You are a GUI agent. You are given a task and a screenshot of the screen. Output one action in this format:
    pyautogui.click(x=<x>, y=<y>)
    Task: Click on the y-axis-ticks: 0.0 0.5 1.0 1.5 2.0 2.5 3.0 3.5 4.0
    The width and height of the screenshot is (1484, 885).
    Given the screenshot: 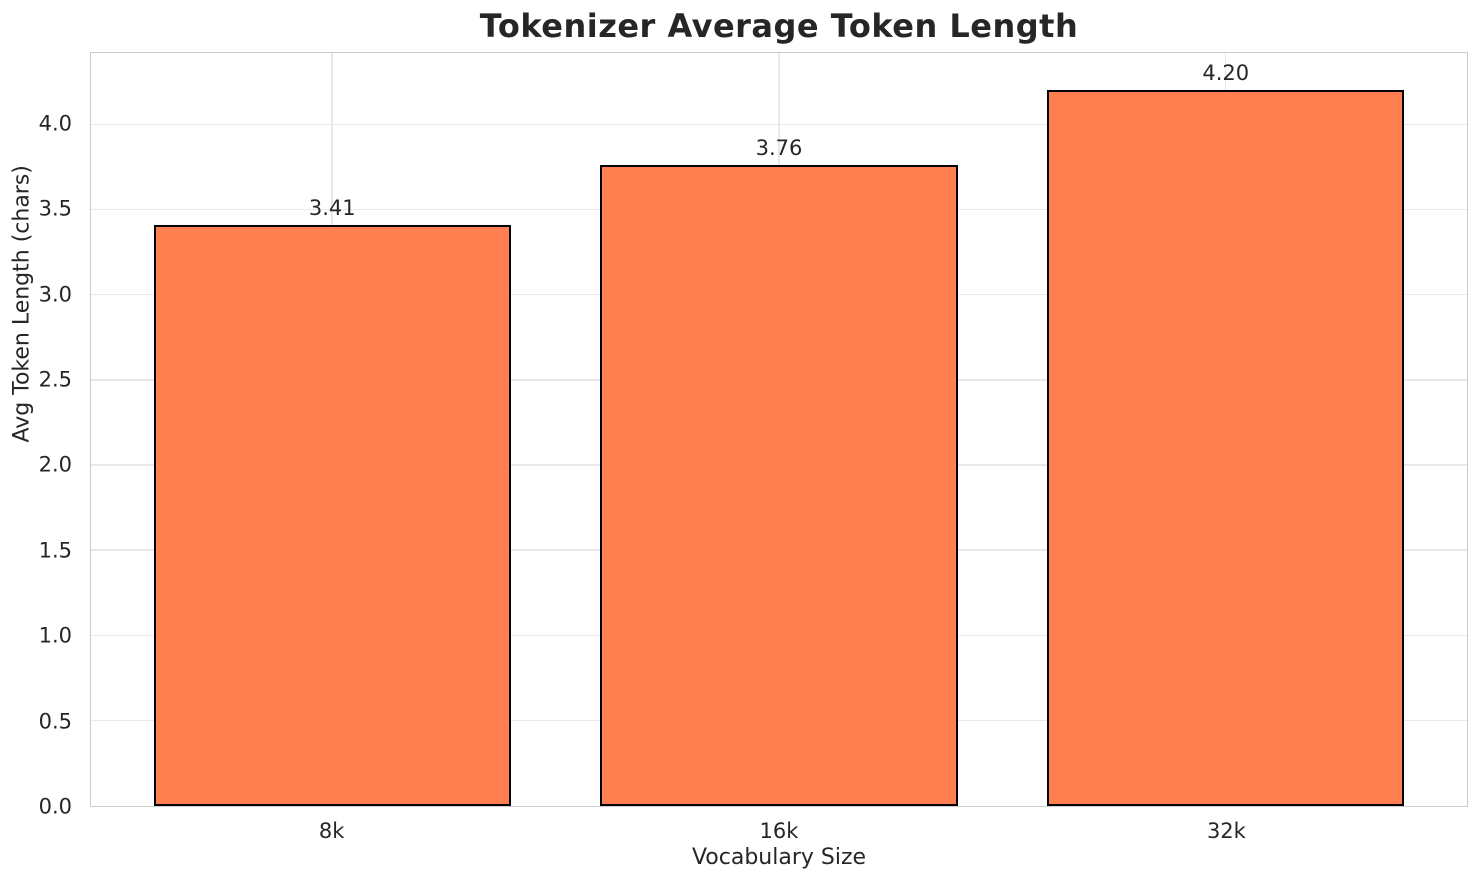 What is the action you would take?
    pyautogui.click(x=40, y=434)
    